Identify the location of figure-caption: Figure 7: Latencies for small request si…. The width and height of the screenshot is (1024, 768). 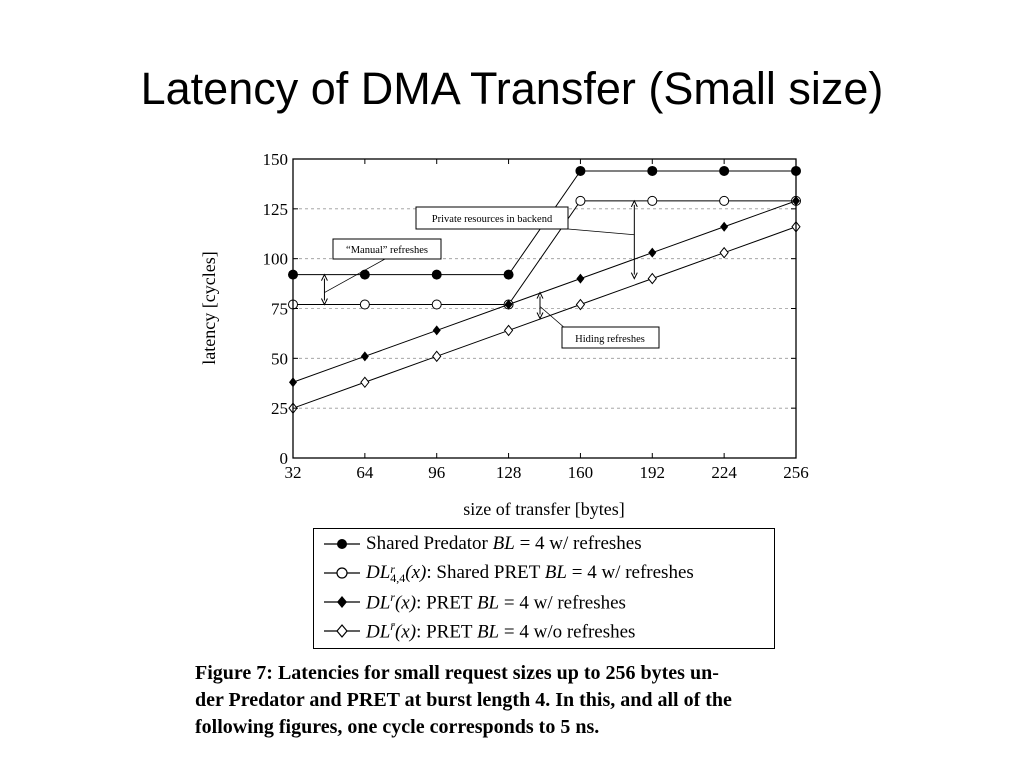
(515, 700).